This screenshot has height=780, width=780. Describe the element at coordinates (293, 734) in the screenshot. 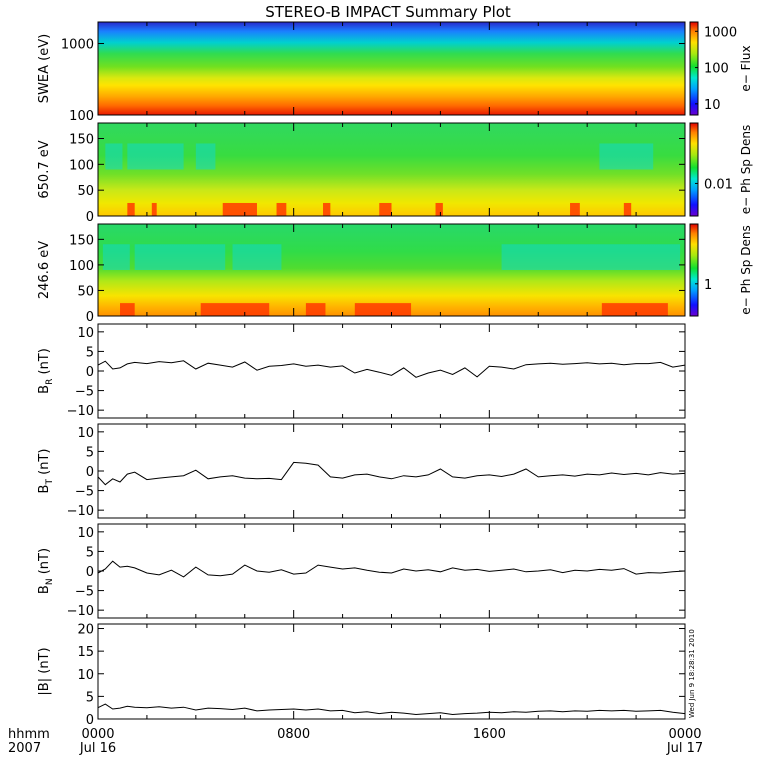

I see `x-tick-label: 0800` at that location.